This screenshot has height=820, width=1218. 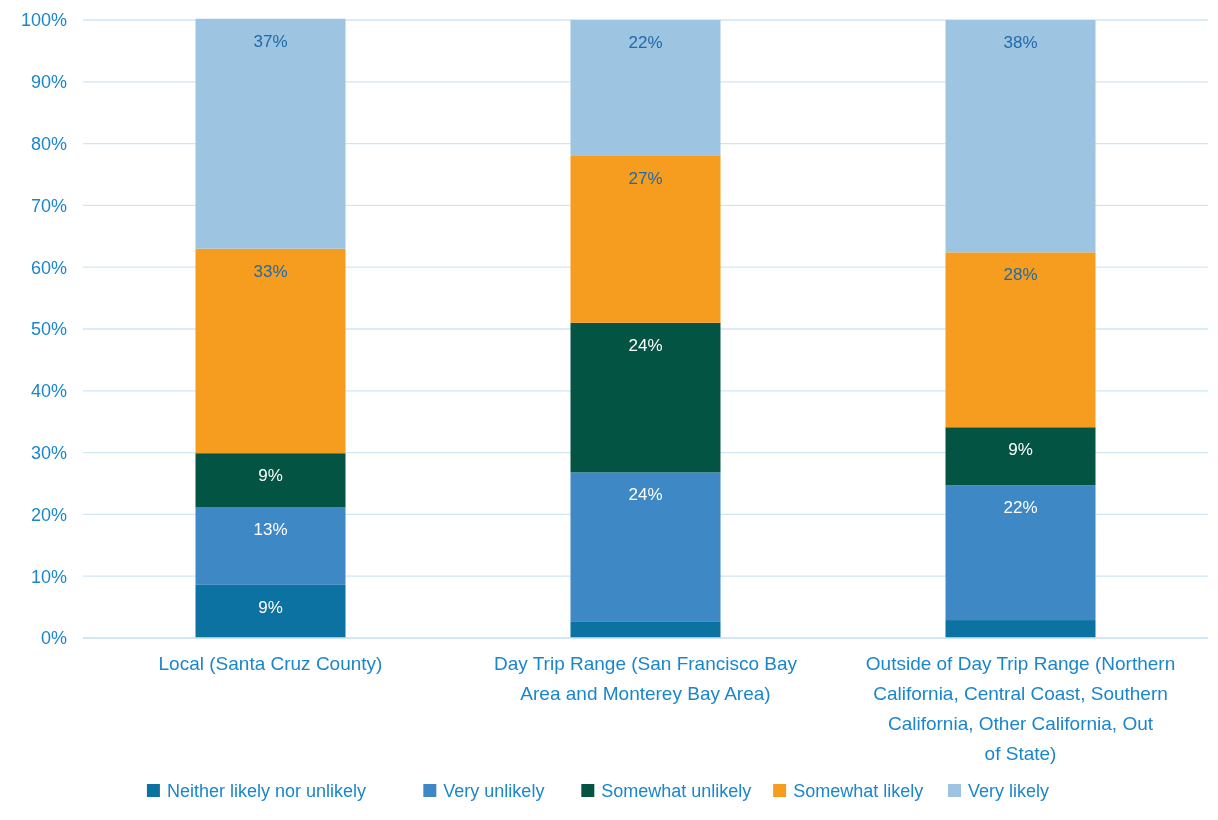 I want to click on data-label: 13%, so click(x=270, y=529).